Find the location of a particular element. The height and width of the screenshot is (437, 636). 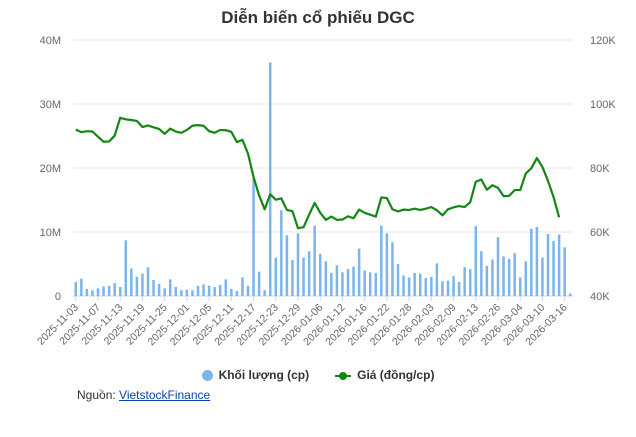

left-axis-tick-label: 40M is located at coordinates (50, 41).